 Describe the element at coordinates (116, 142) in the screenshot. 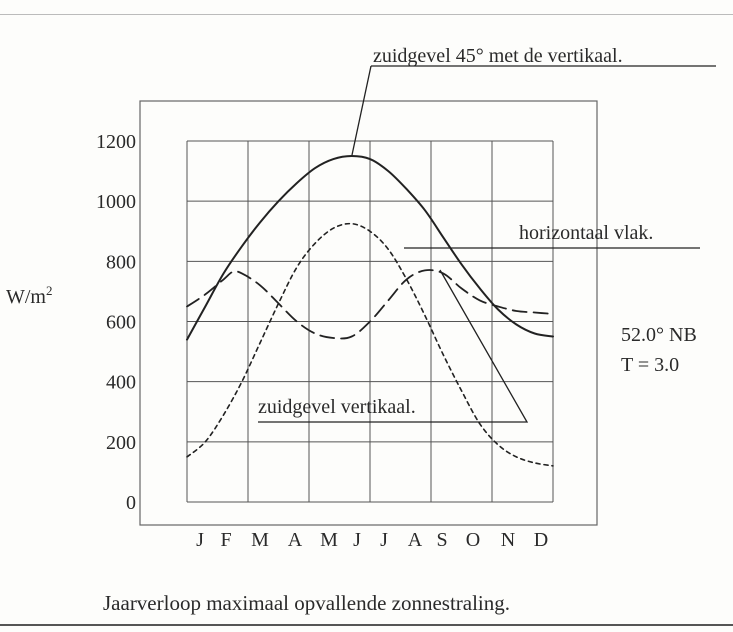

I see `y-tick-label: 1200` at that location.